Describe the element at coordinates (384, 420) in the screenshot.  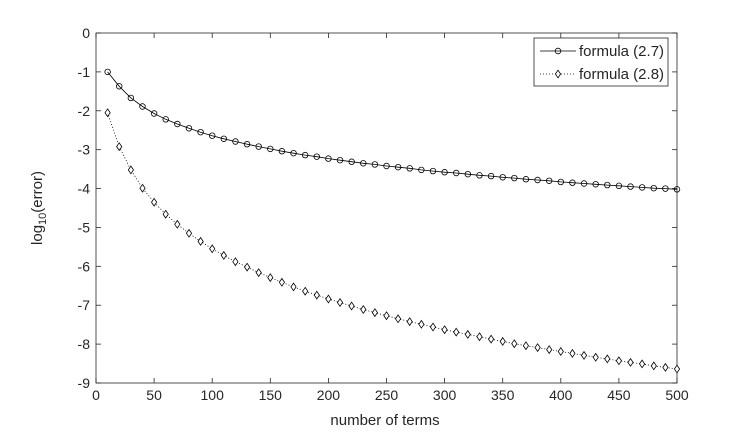
I see `x-axis-label: number of terms` at that location.